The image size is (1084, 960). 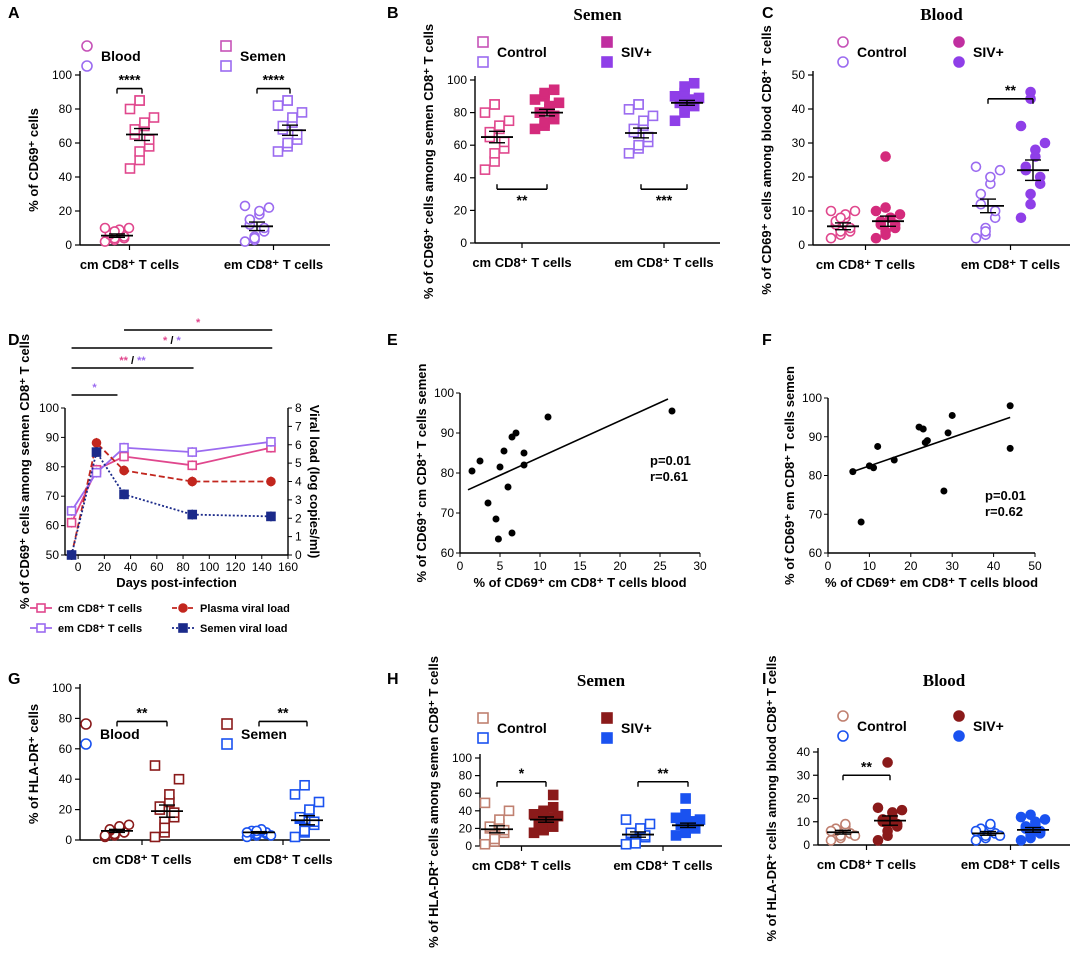 I want to click on y-tick-label: 10, so click(x=804, y=822).